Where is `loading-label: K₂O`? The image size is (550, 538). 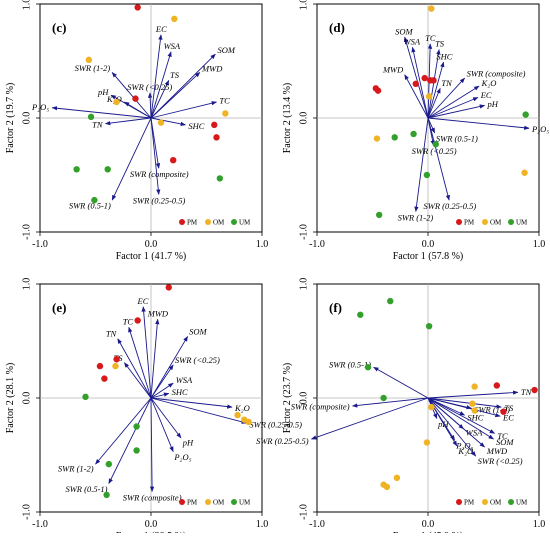
loading-label: K₂O is located at coordinates (242, 408).